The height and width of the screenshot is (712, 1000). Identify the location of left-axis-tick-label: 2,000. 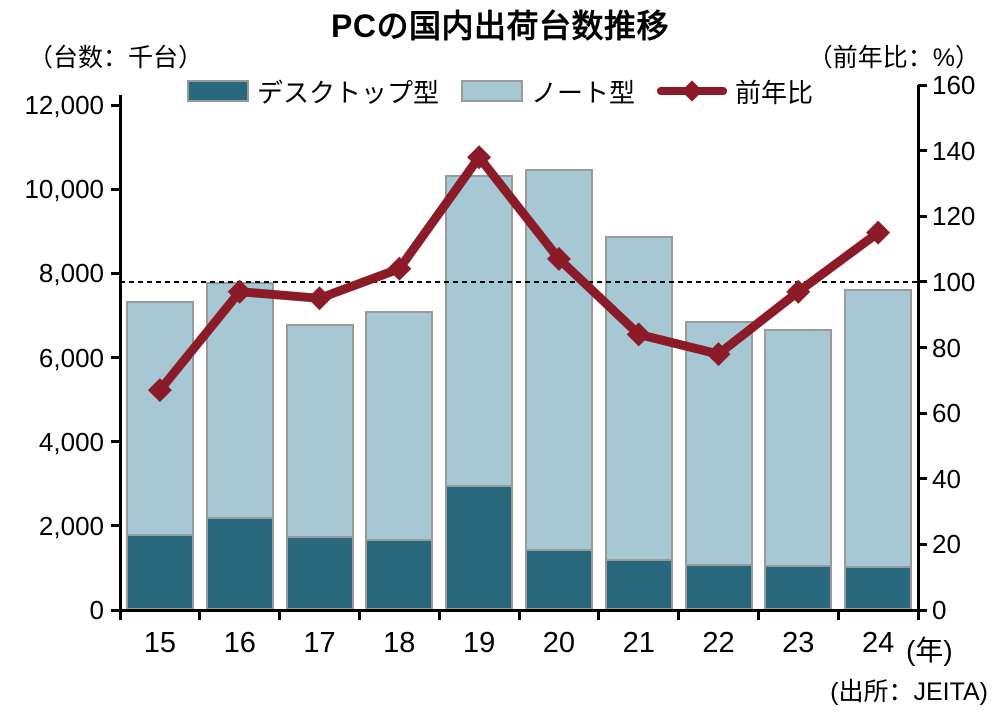
(71, 525).